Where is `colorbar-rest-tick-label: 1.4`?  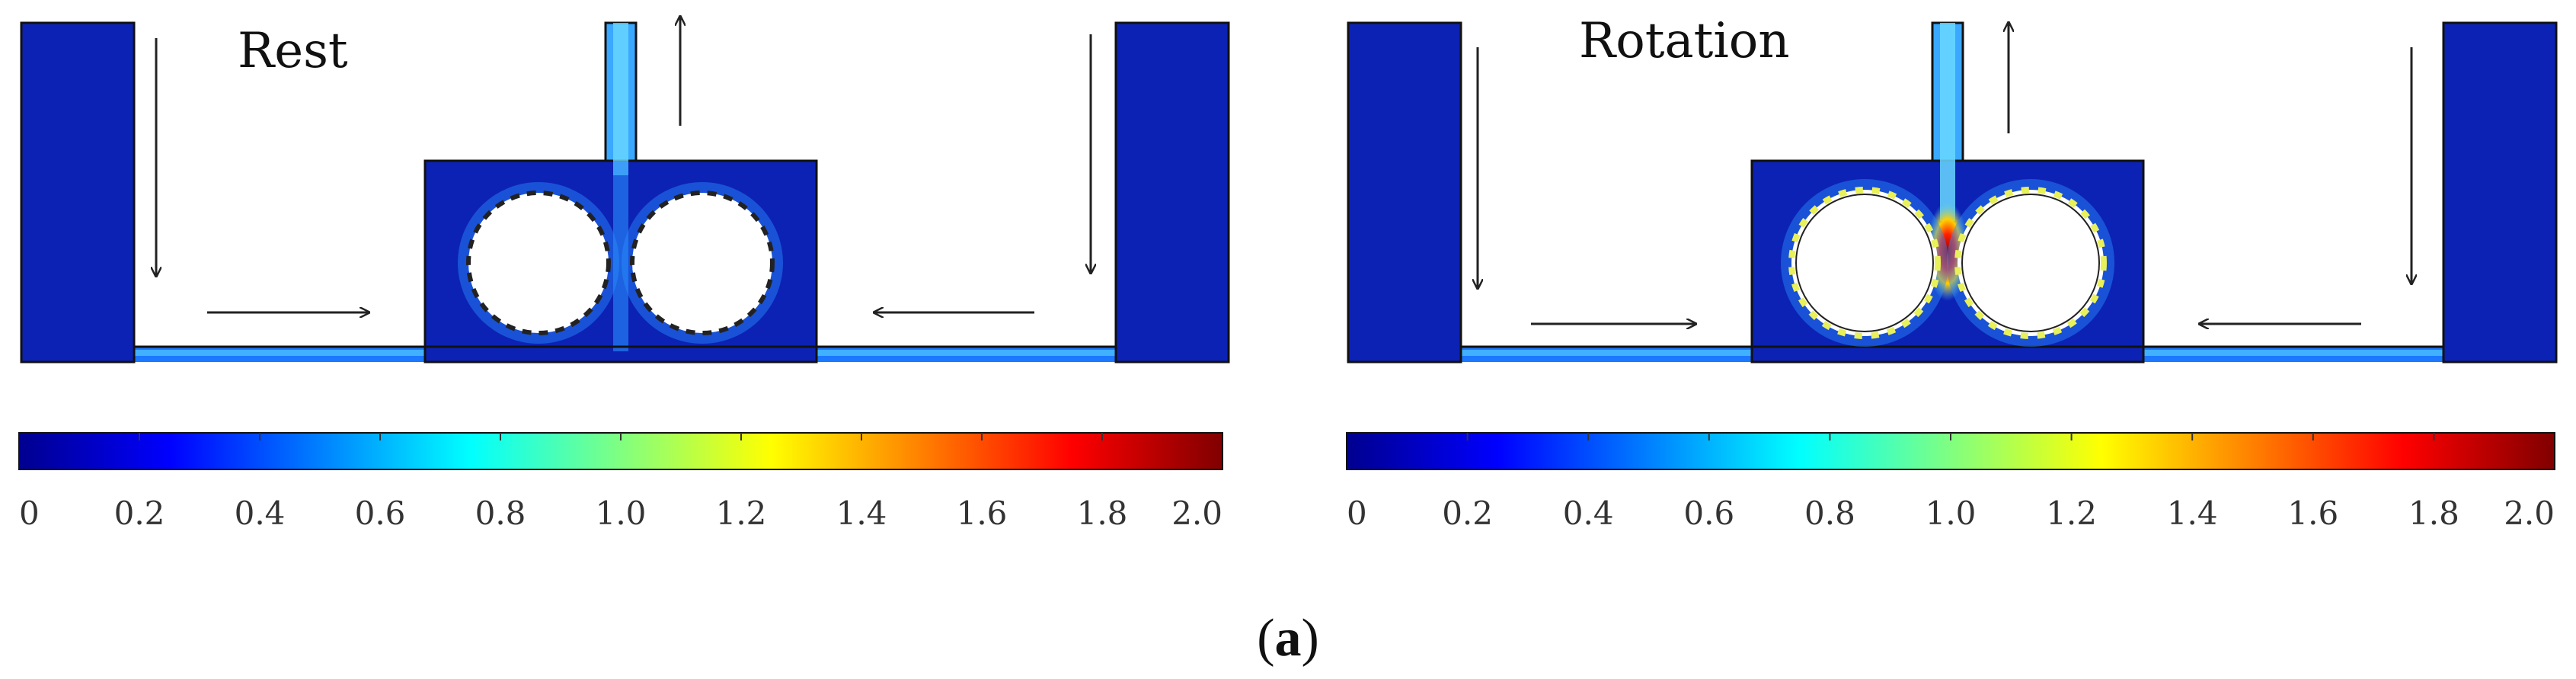 colorbar-rest-tick-label: 1.4 is located at coordinates (862, 513).